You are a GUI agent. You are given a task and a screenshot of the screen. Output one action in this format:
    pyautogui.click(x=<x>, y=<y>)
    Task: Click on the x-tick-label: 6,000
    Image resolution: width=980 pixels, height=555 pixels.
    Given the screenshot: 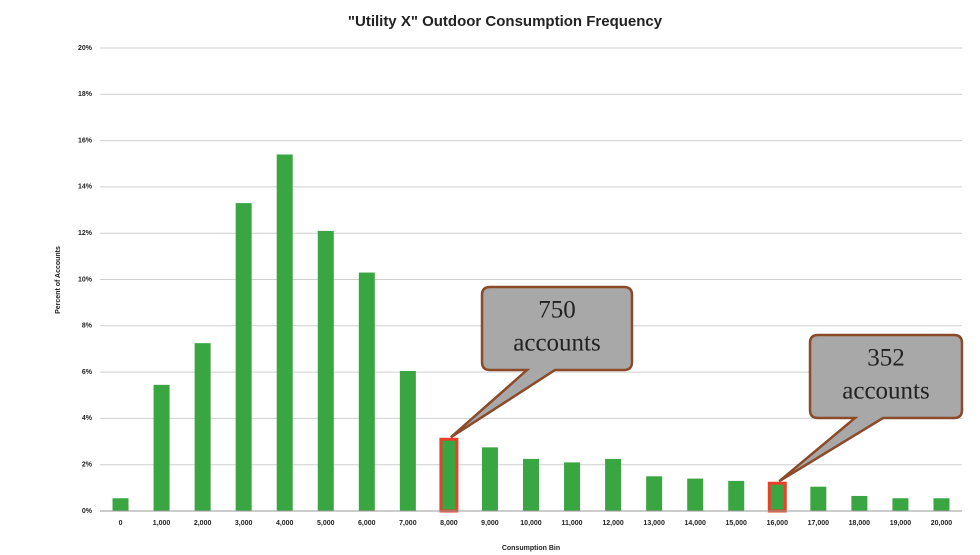 What is the action you would take?
    pyautogui.click(x=367, y=523)
    